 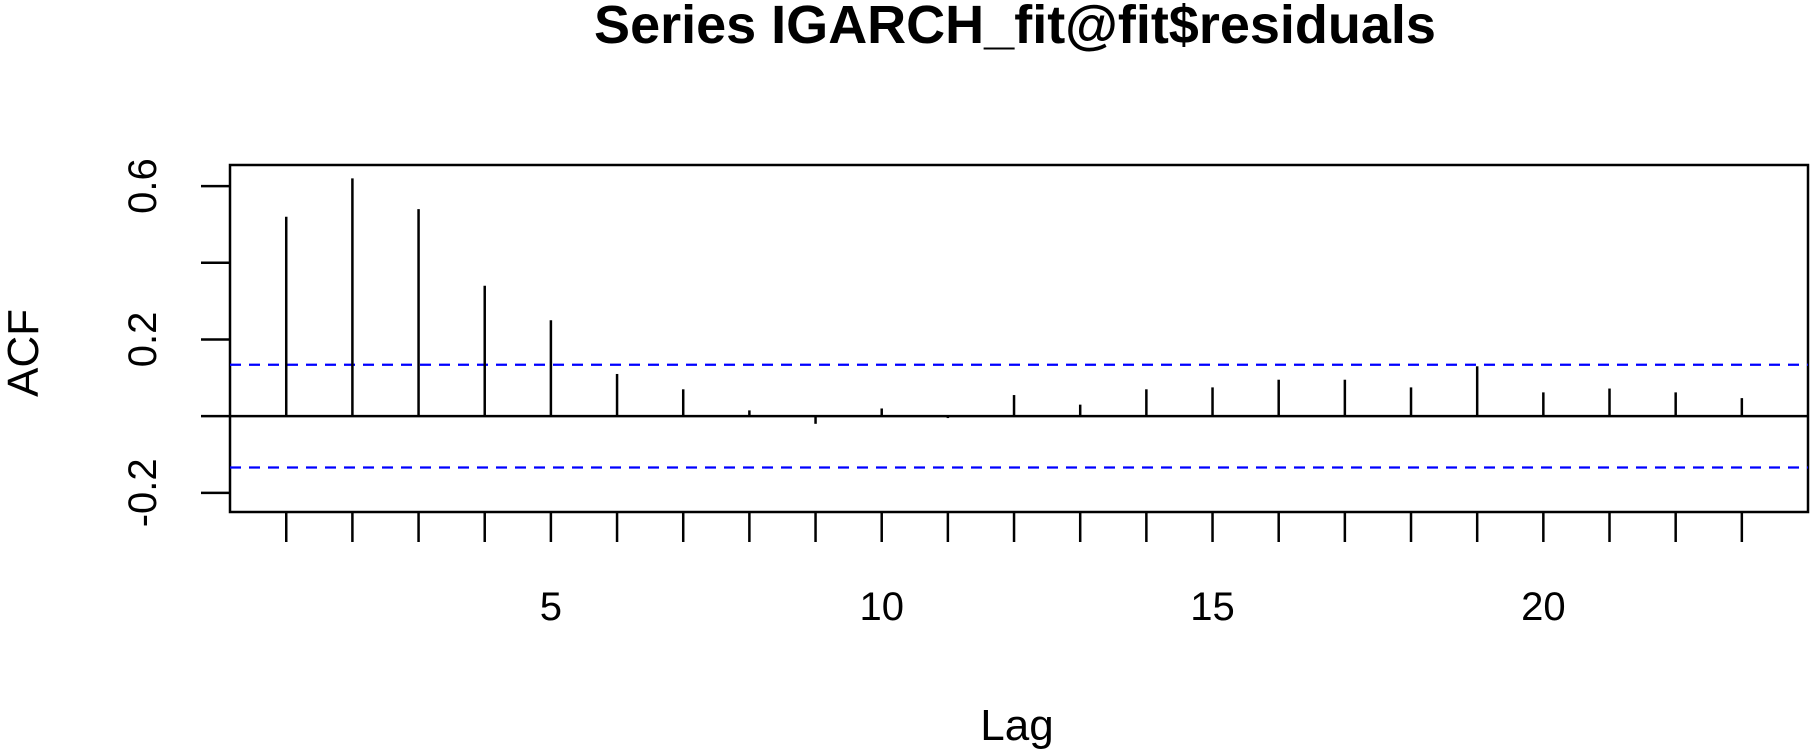 What do you see at coordinates (551, 607) in the screenshot?
I see `x-tick-label: 5` at bounding box center [551, 607].